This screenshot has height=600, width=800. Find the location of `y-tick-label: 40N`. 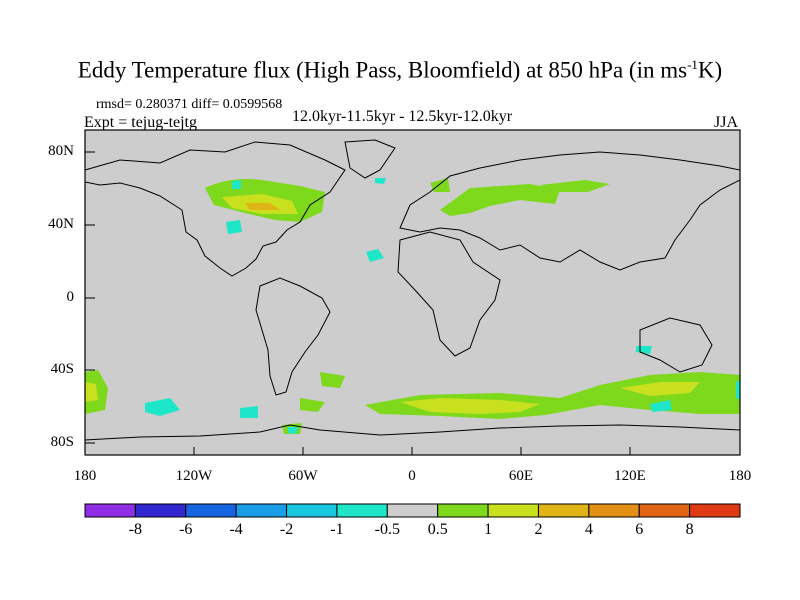

y-tick-label: 40N is located at coordinates (61, 224).